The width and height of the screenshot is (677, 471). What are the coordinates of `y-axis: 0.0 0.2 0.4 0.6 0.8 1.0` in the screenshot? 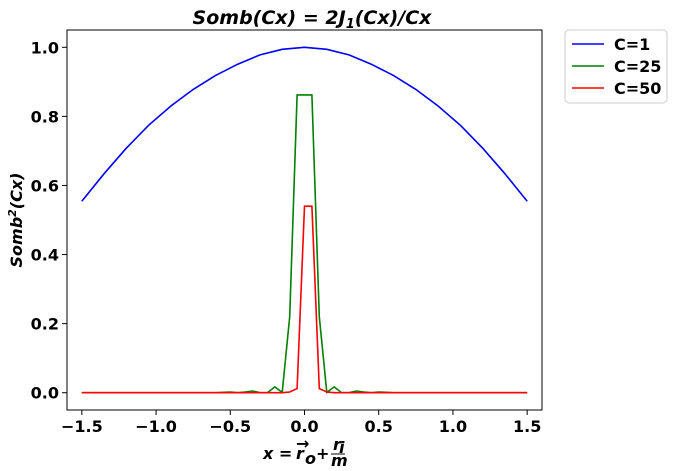 It's located at (49, 220).